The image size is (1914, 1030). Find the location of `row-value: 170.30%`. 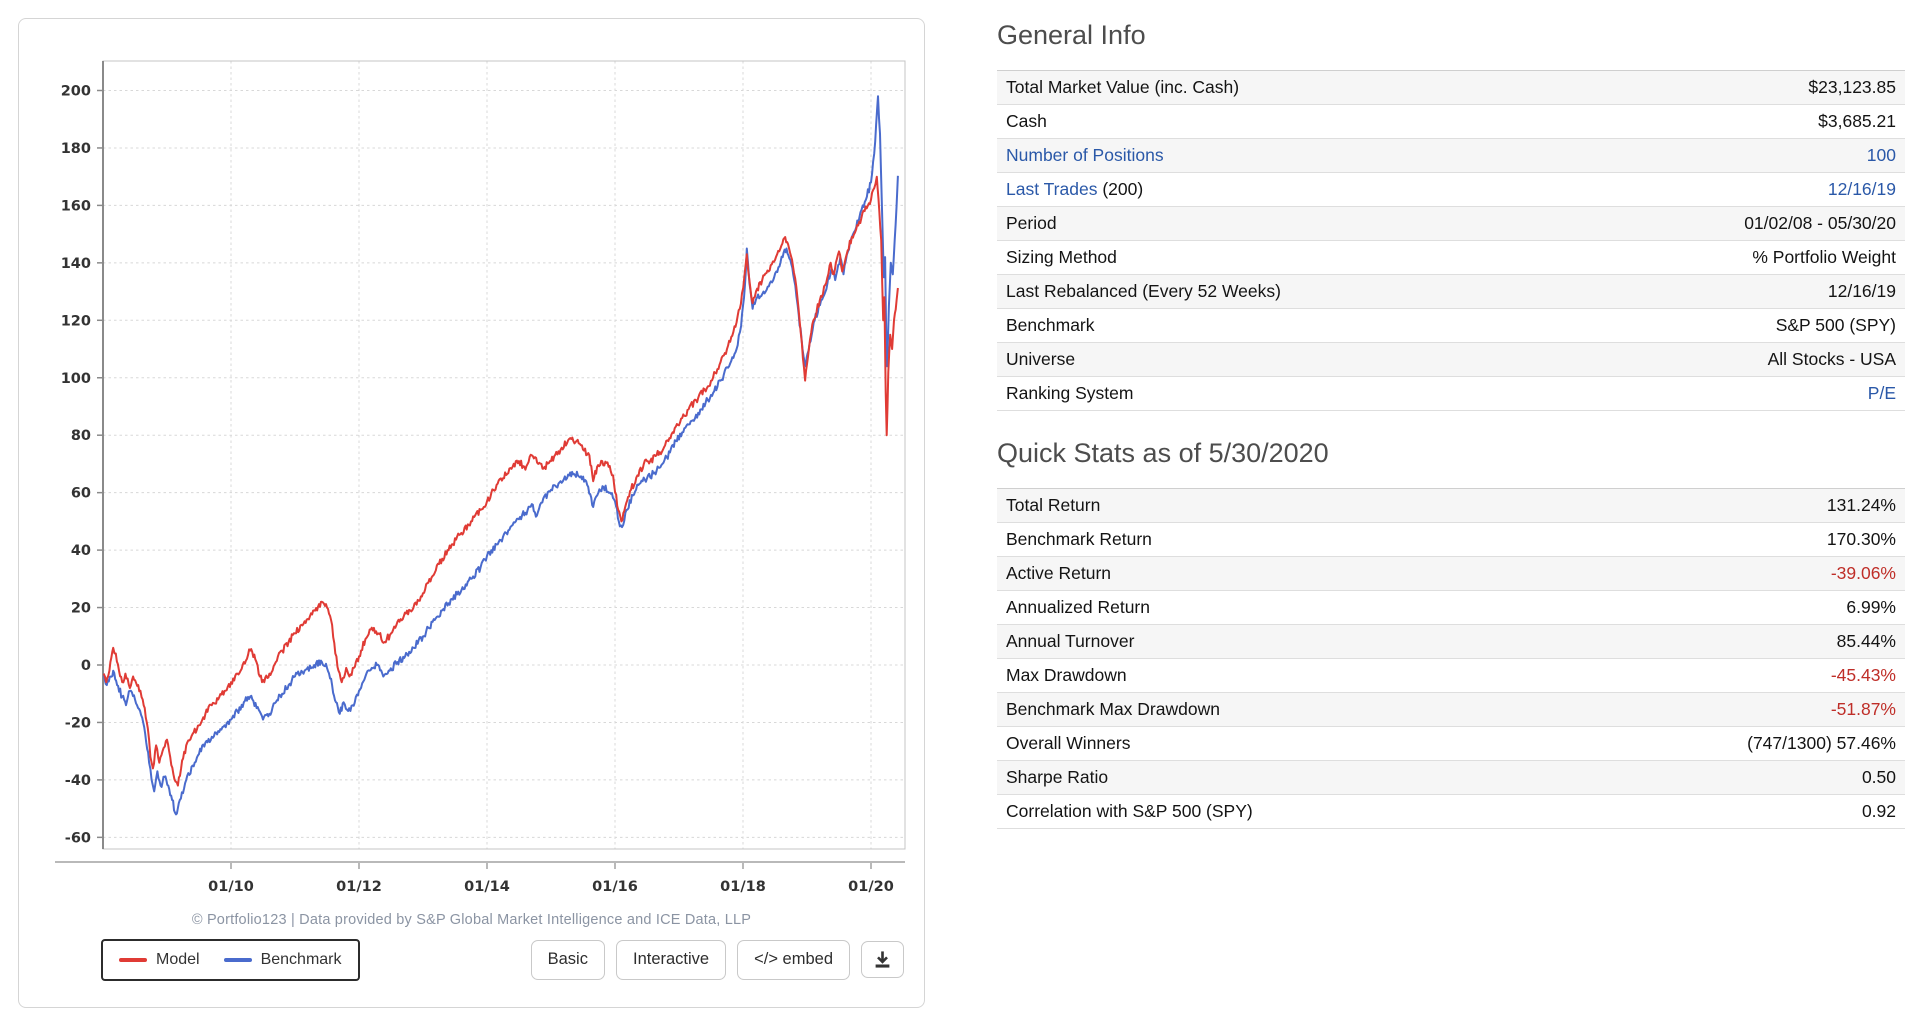

row-value: 170.30% is located at coordinates (1861, 539).